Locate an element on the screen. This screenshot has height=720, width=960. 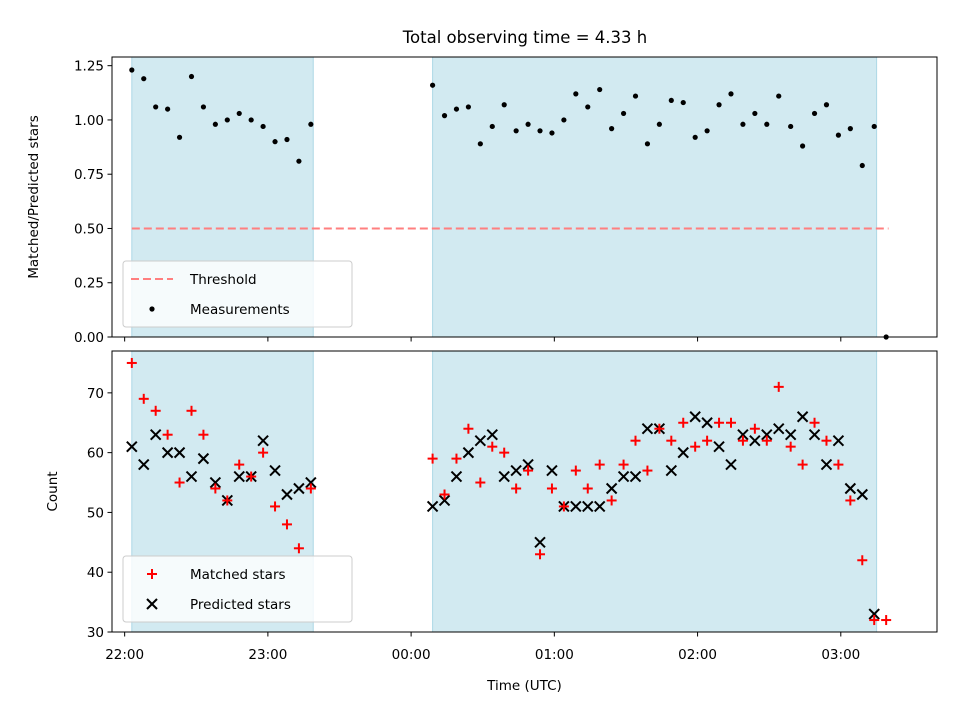
legend-label: Predicted stars is located at coordinates (240, 605).